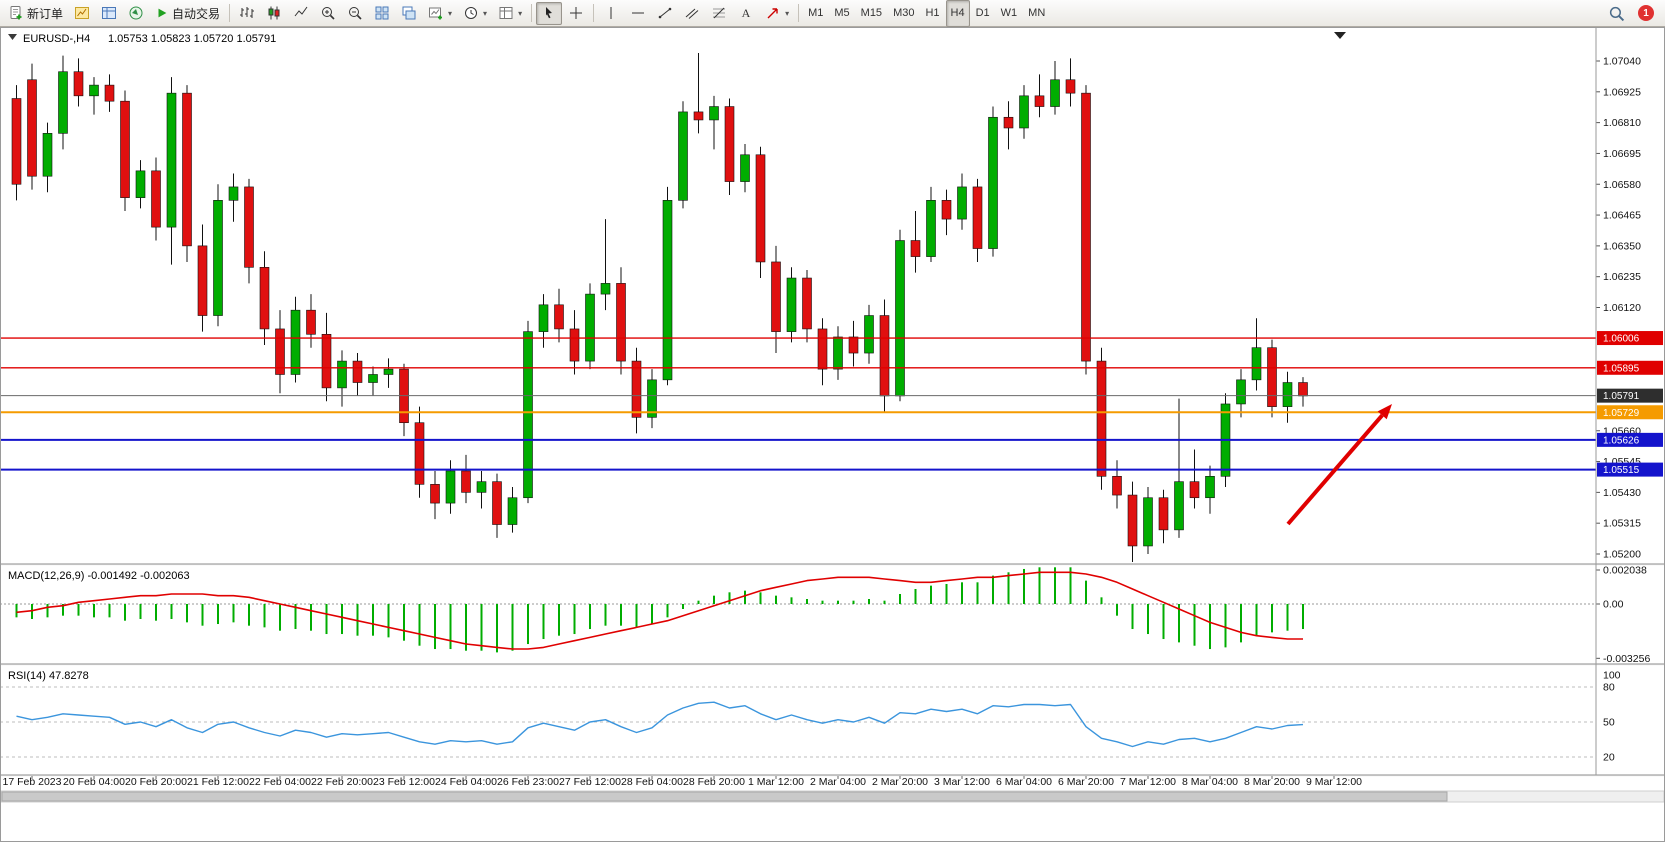  I want to click on tile-windows-button, so click(382, 13).